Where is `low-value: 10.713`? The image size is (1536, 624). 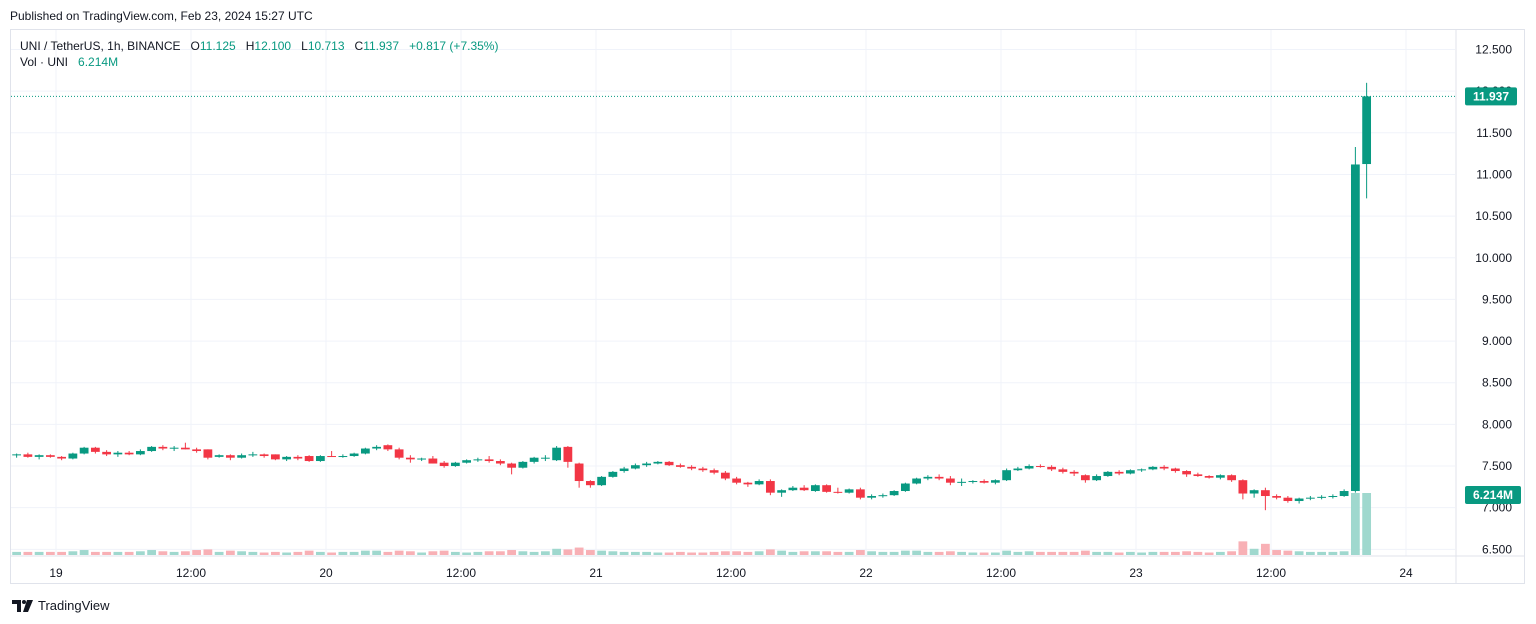 low-value: 10.713 is located at coordinates (326, 46).